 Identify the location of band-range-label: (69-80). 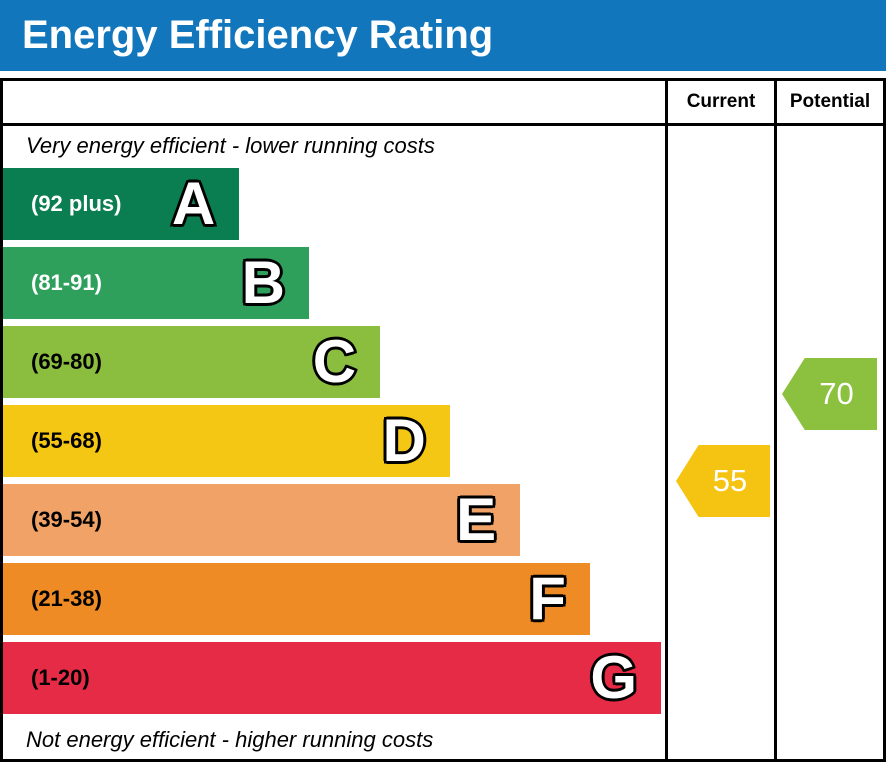
(66, 361).